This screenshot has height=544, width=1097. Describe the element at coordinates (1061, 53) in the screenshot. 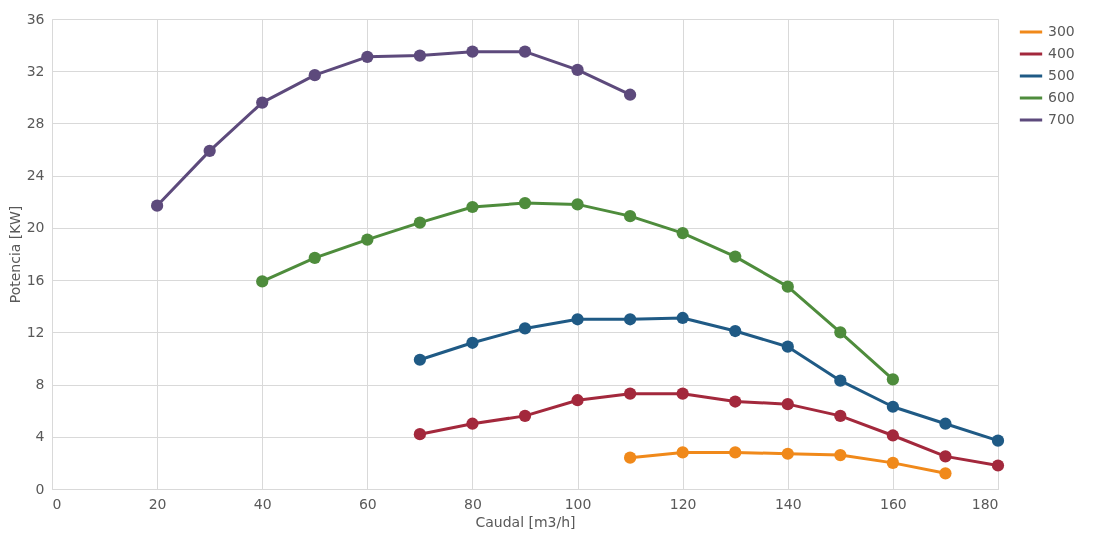

I see `legend-label: 400` at that location.